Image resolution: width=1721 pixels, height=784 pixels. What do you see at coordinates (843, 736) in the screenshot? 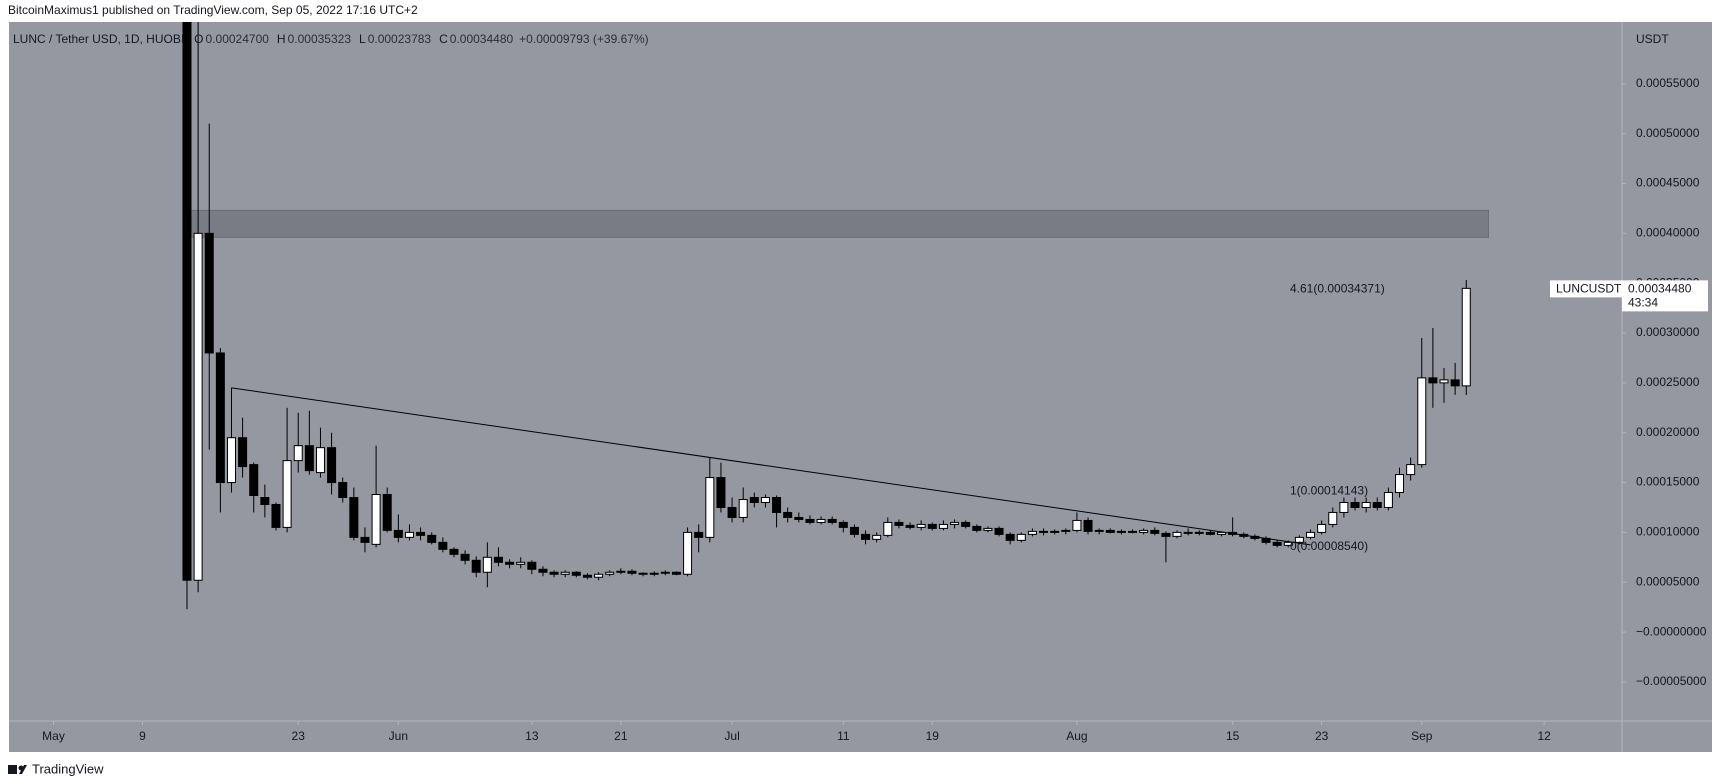
I see `x-tick-label: 11` at bounding box center [843, 736].